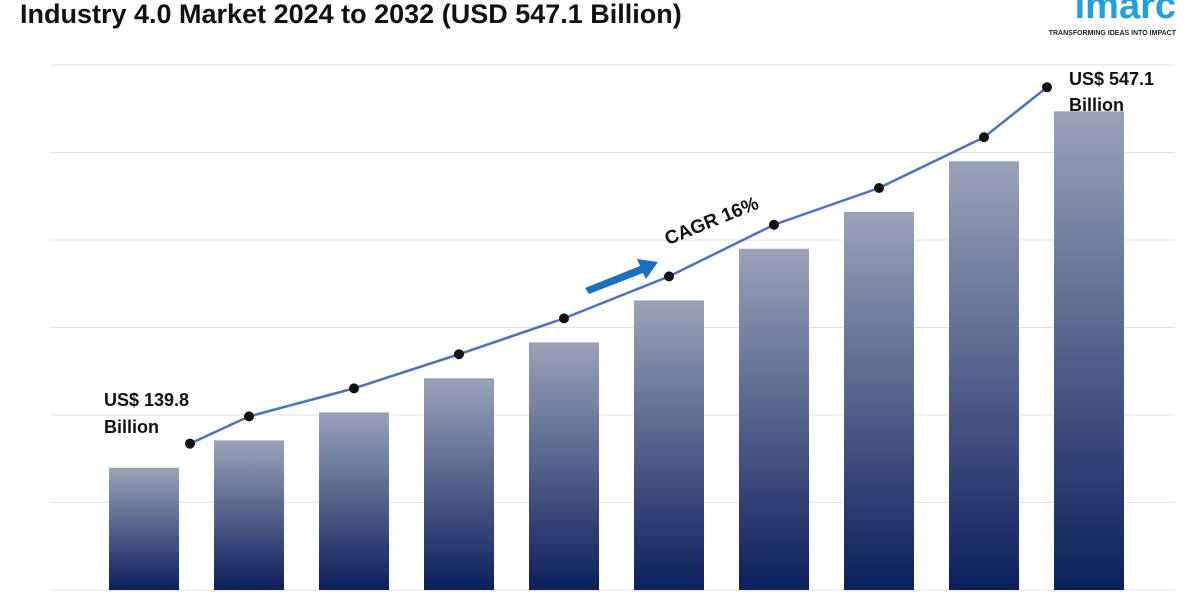 This screenshot has height=600, width=1200. I want to click on logo: imarc, so click(1125, 13).